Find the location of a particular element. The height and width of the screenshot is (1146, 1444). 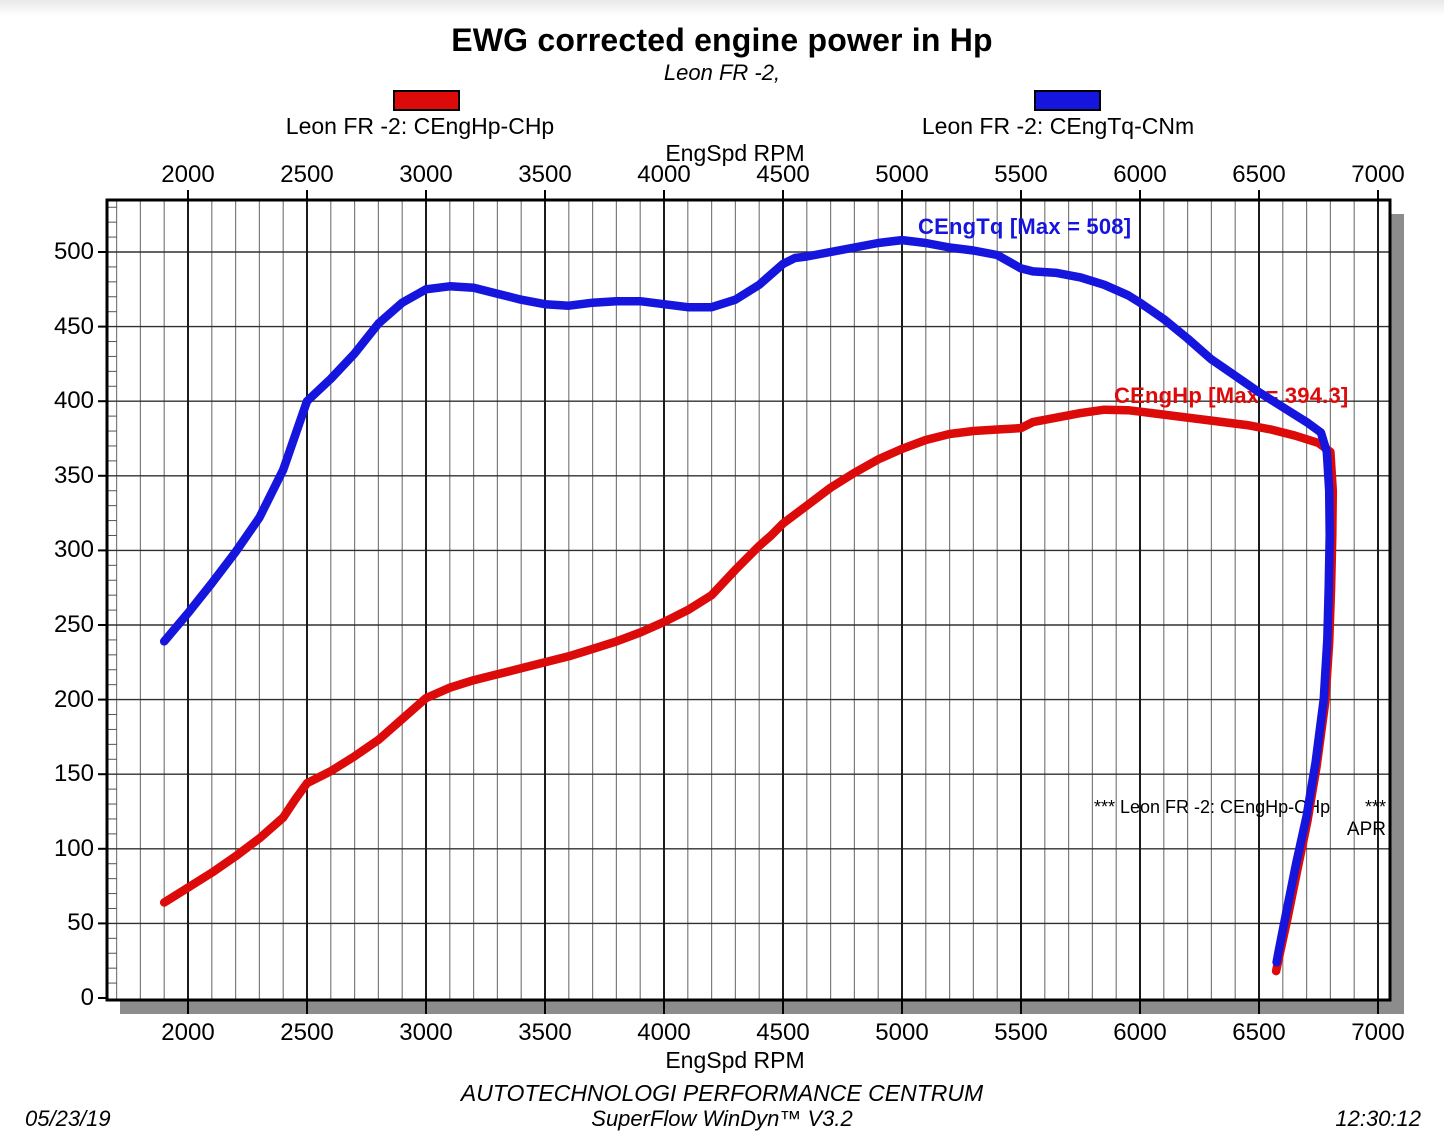

x-tick-bottom-5500: 5500 is located at coordinates (1021, 1032).